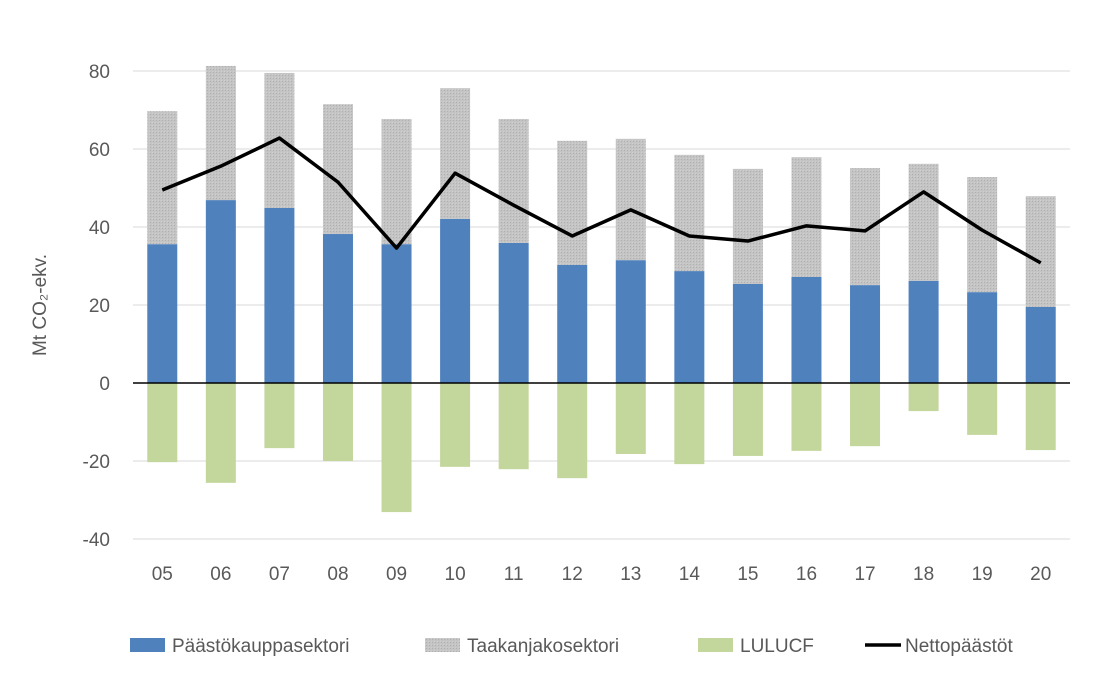  What do you see at coordinates (99, 72) in the screenshot?
I see `y-tick-label: 80` at bounding box center [99, 72].